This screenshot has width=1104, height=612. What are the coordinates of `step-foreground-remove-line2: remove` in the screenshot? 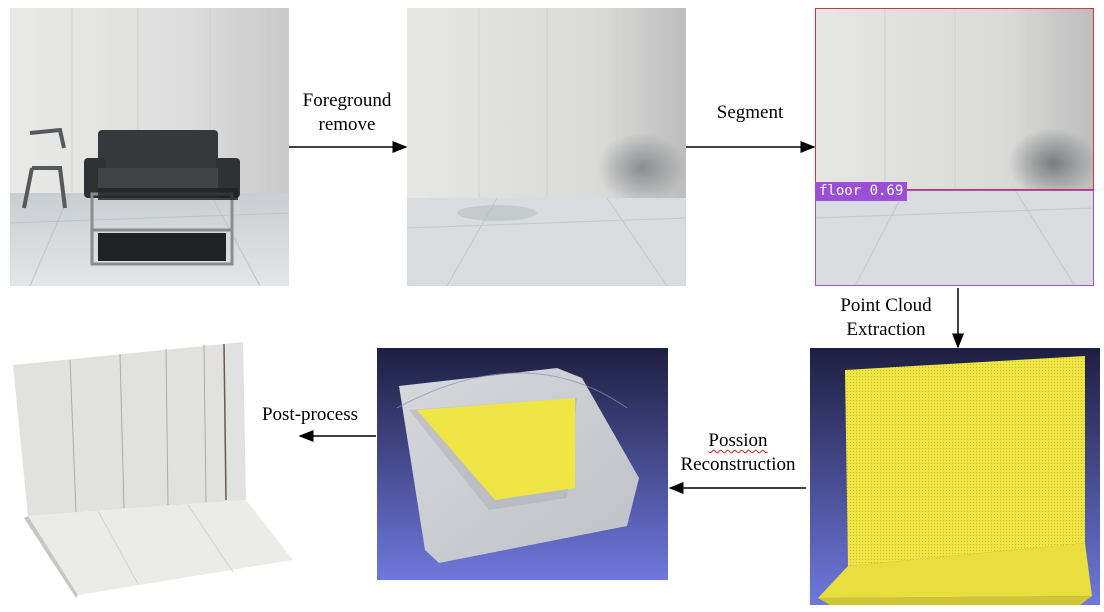 It's located at (347, 124).